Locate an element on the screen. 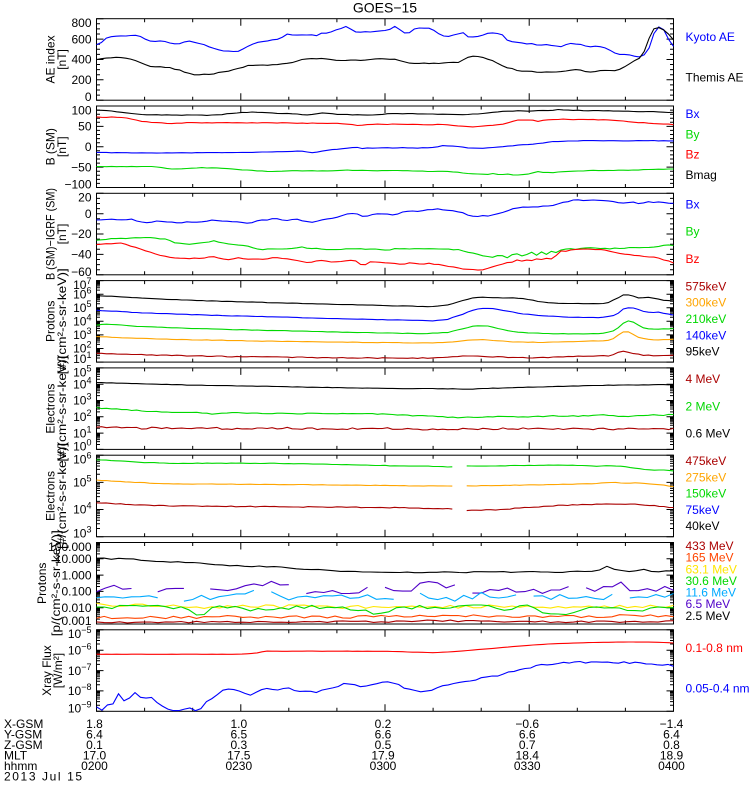  svg-text: 0.1-0.8 nm is located at coordinates (714, 648).